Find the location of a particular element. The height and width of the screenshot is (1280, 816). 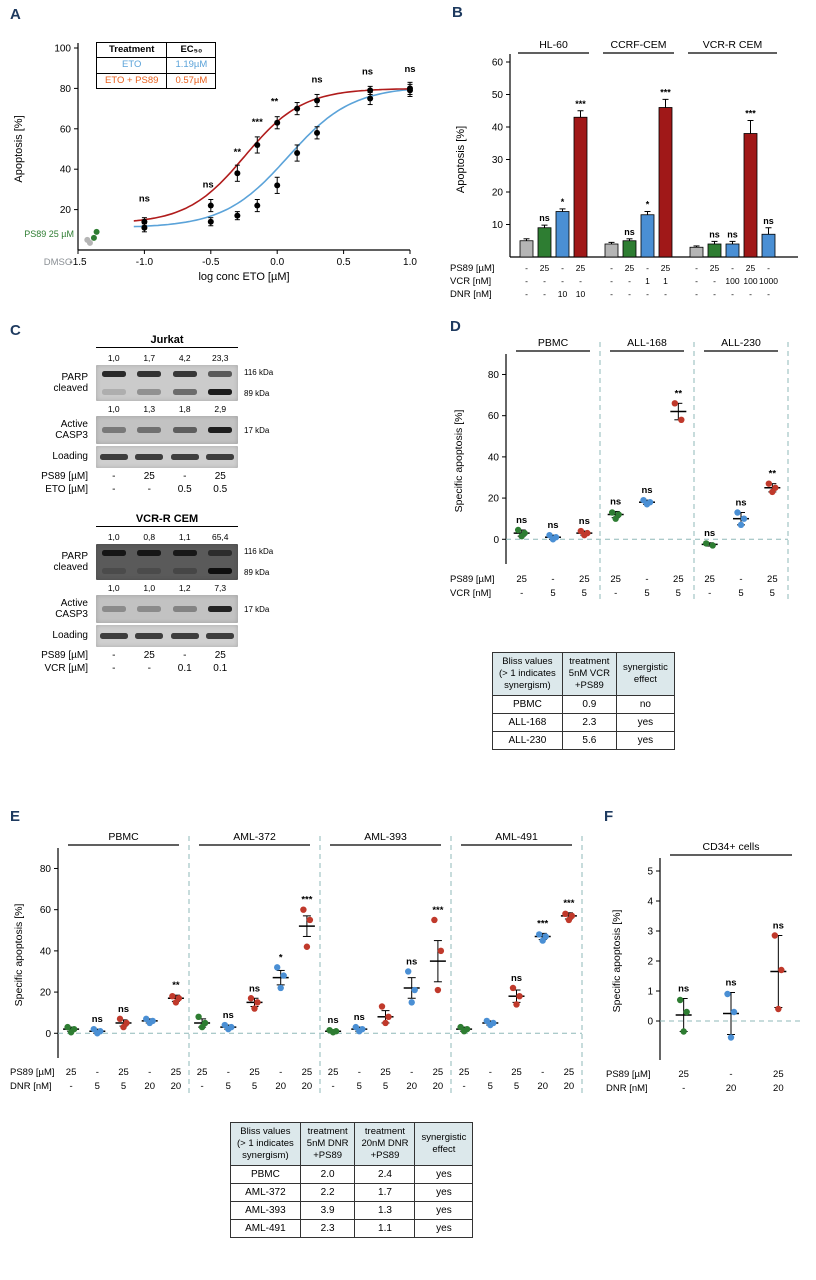

kda-labels: 116 kDa 89 kDa is located at coordinates (273, 562).